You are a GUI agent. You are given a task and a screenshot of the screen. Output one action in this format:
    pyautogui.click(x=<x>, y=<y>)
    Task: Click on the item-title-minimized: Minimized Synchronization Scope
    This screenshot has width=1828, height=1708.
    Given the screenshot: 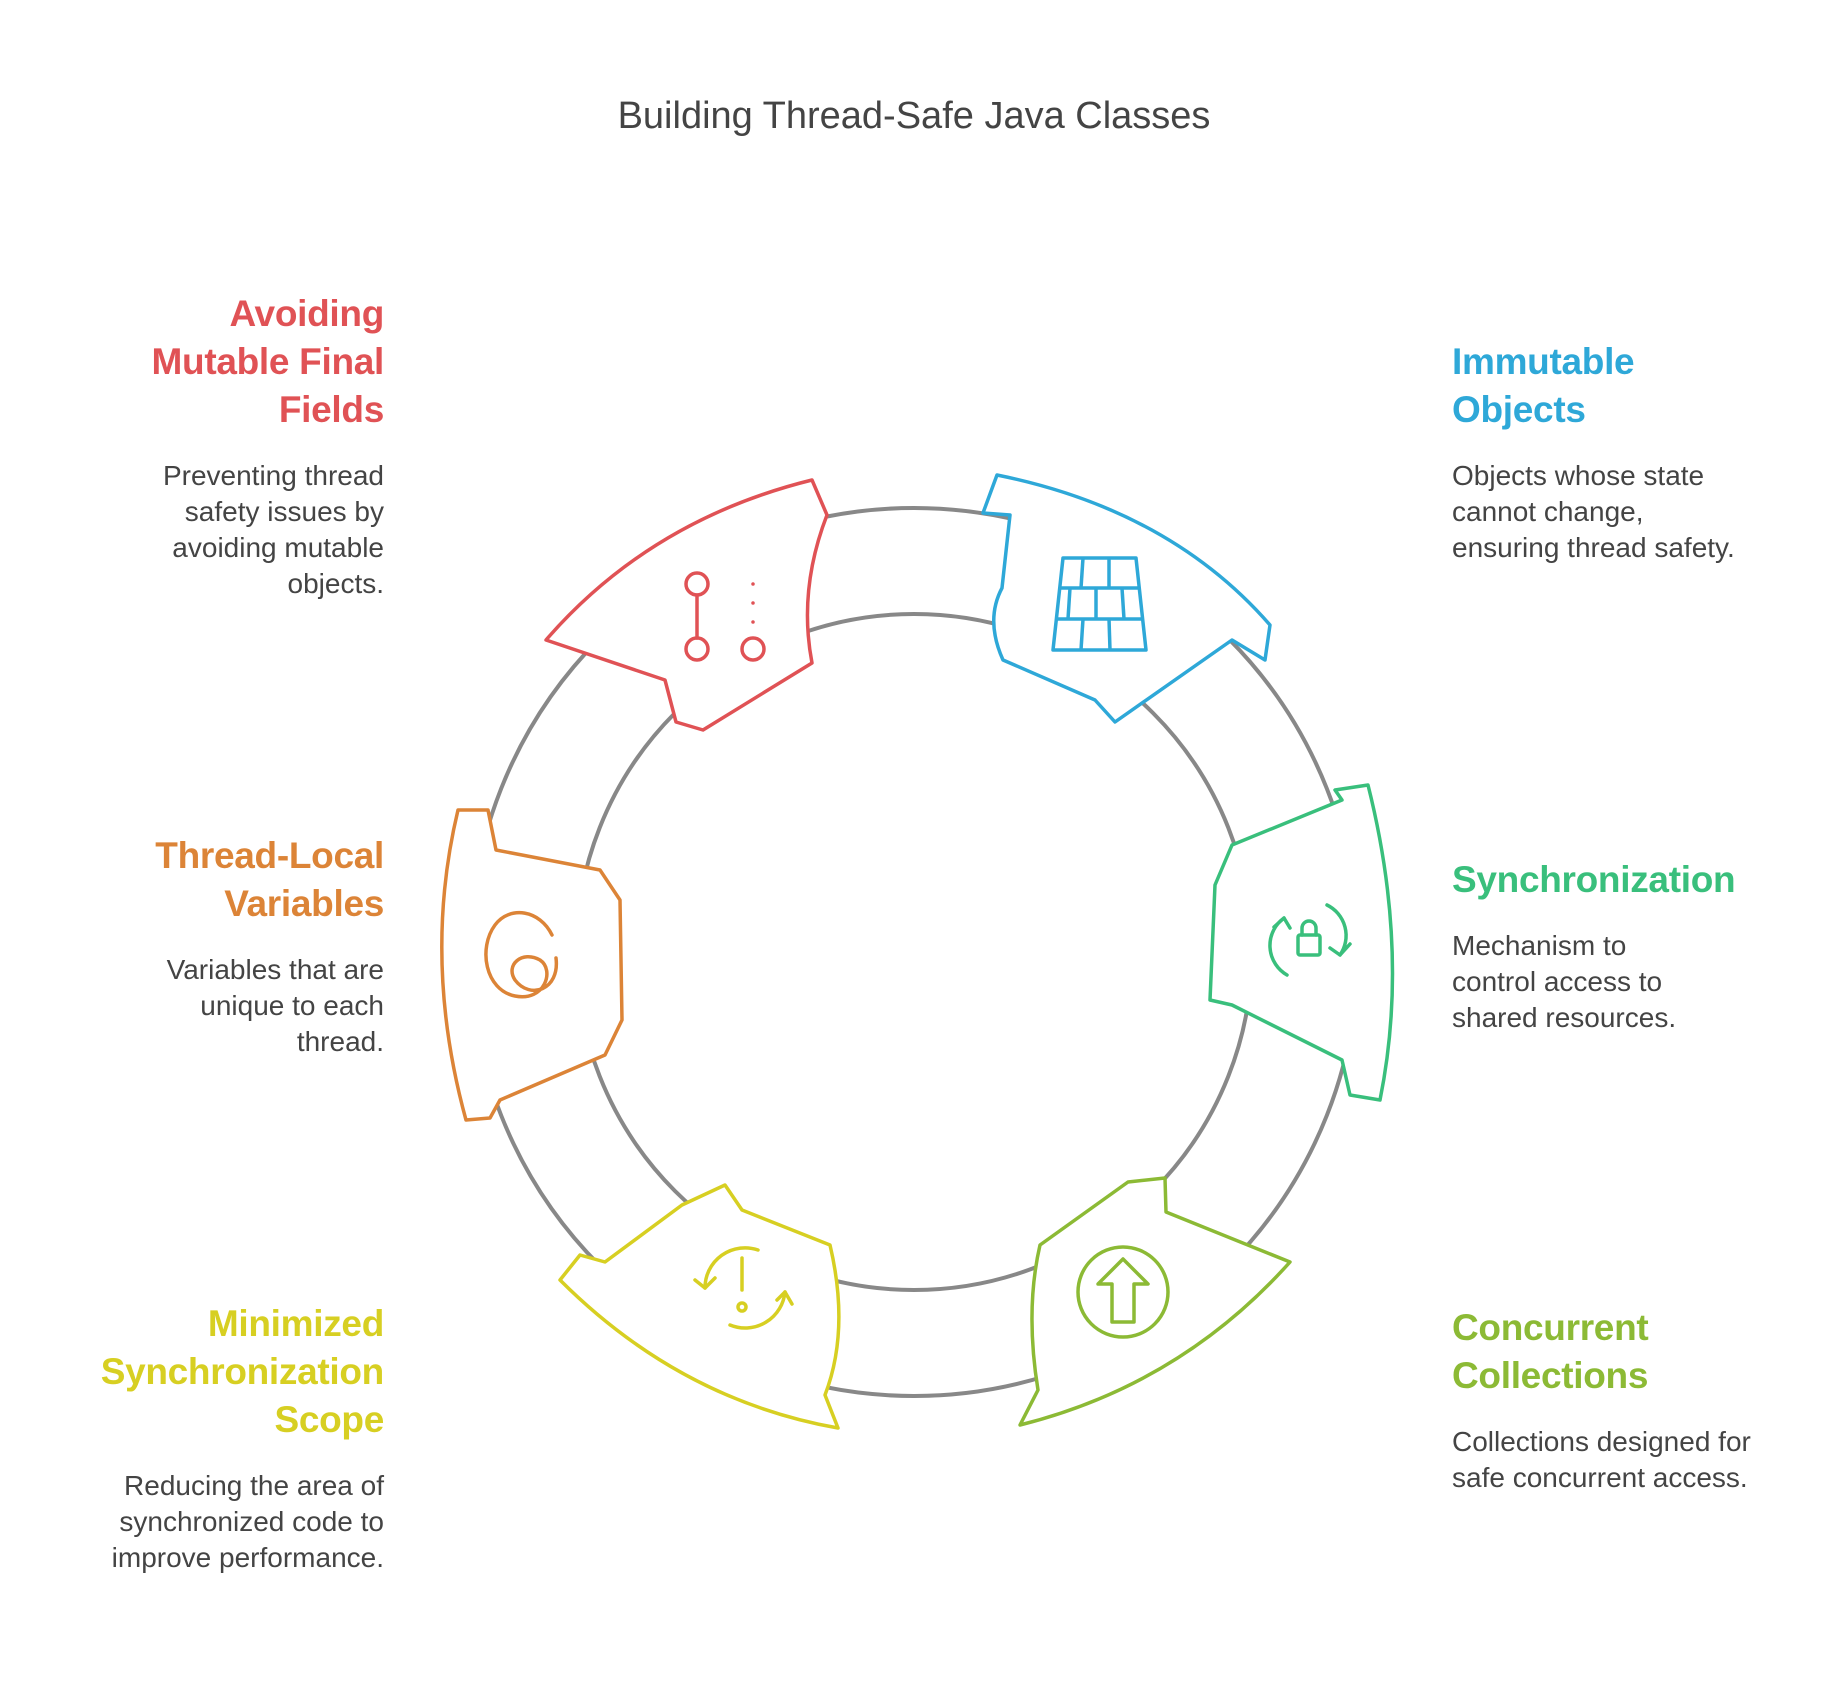 What is the action you would take?
    pyautogui.click(x=242, y=1371)
    